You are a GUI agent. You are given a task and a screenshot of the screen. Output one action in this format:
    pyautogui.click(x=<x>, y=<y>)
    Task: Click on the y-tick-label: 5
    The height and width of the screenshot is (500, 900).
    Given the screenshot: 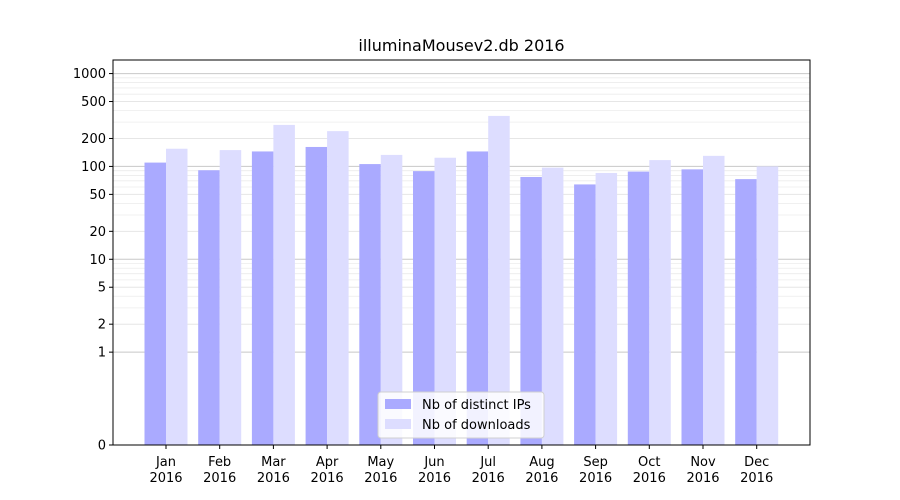 What is the action you would take?
    pyautogui.click(x=102, y=288)
    